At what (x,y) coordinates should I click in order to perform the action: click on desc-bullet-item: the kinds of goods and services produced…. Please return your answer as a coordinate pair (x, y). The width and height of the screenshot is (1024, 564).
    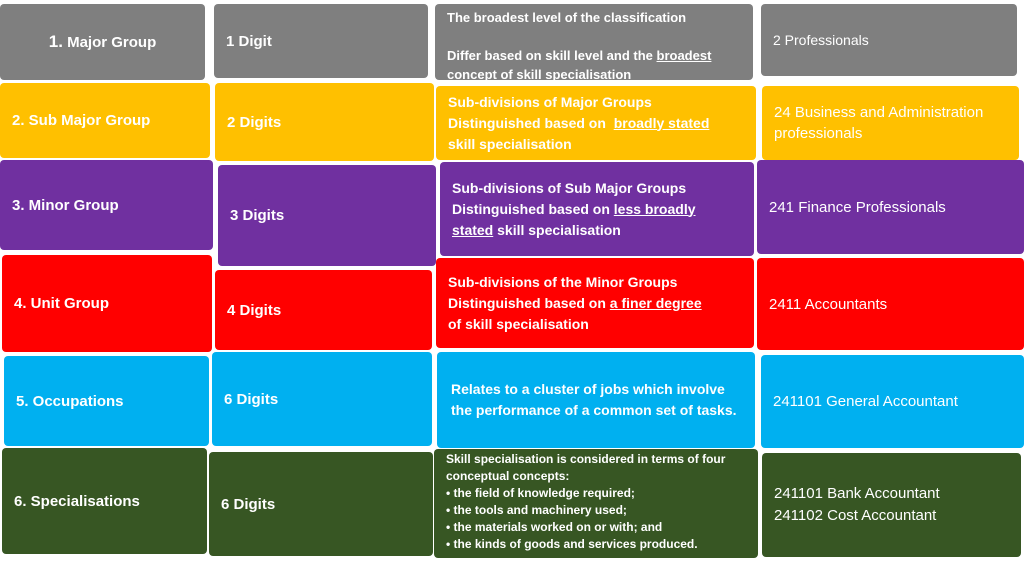
    Looking at the image, I should click on (597, 544).